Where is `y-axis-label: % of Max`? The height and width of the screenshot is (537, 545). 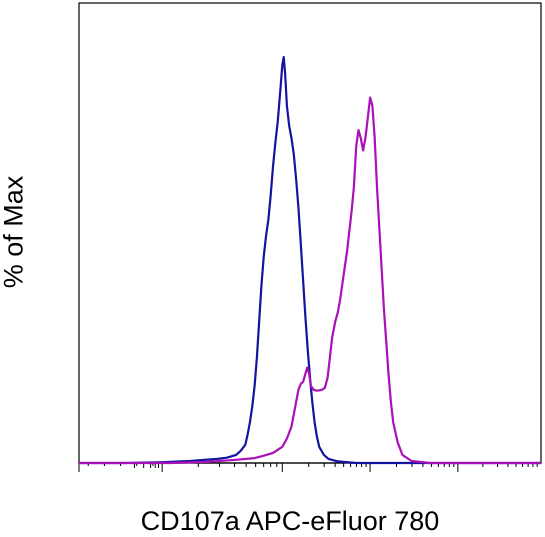 y-axis-label: % of Max is located at coordinates (14, 232).